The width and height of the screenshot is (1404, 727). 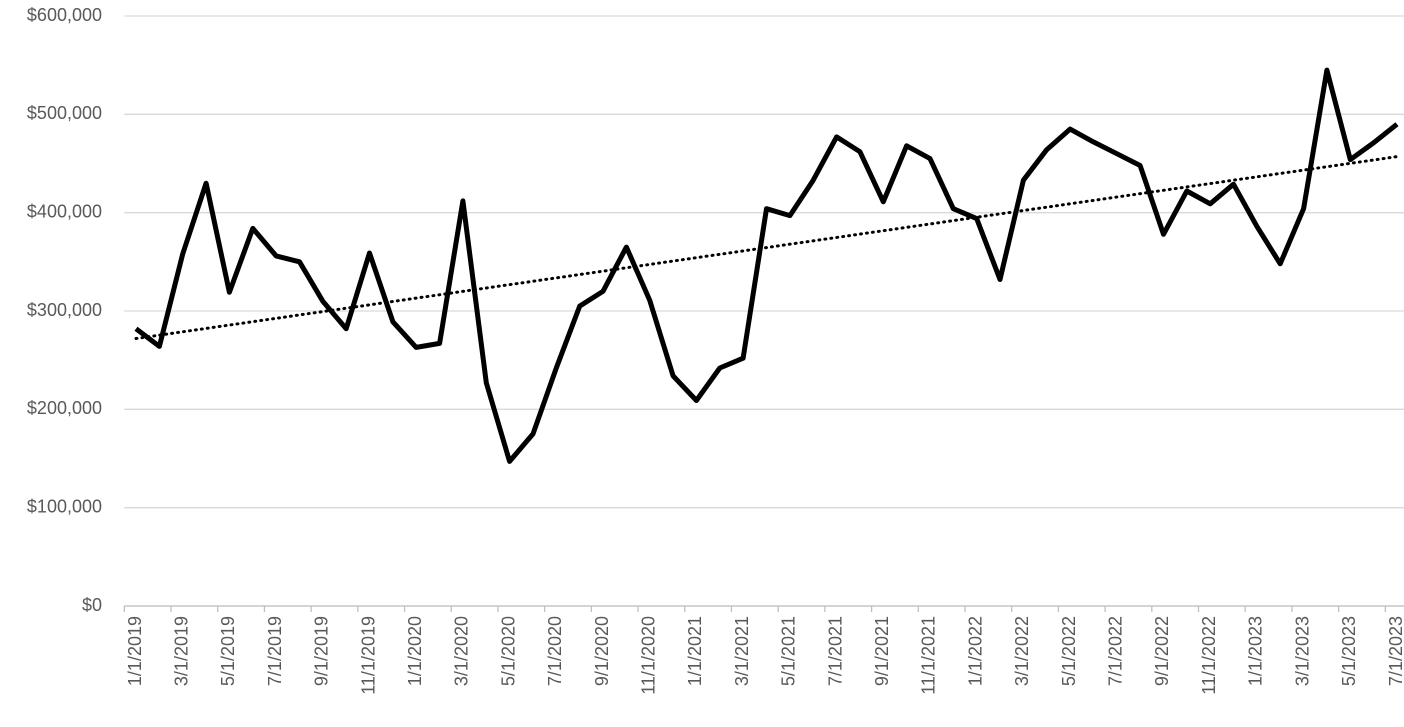 What do you see at coordinates (835, 651) in the screenshot?
I see `x-tick-label: 7/1/2021` at bounding box center [835, 651].